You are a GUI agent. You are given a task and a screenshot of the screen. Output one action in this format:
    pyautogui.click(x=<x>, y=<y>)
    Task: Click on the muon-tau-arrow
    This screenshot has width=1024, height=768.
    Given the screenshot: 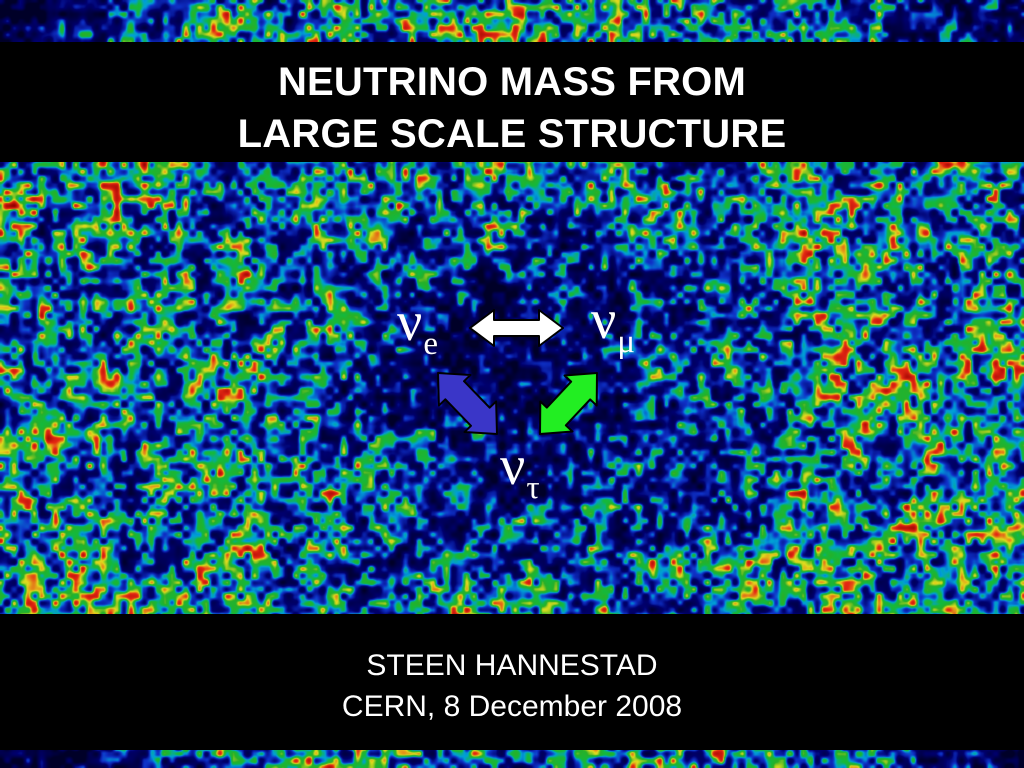 What is the action you would take?
    pyautogui.click(x=568, y=403)
    